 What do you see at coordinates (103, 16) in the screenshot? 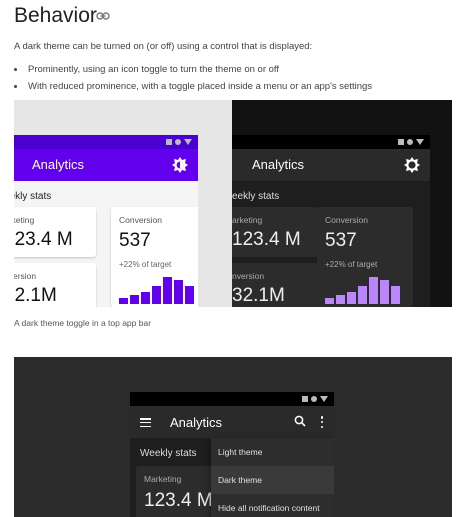
I see `link-icon` at bounding box center [103, 16].